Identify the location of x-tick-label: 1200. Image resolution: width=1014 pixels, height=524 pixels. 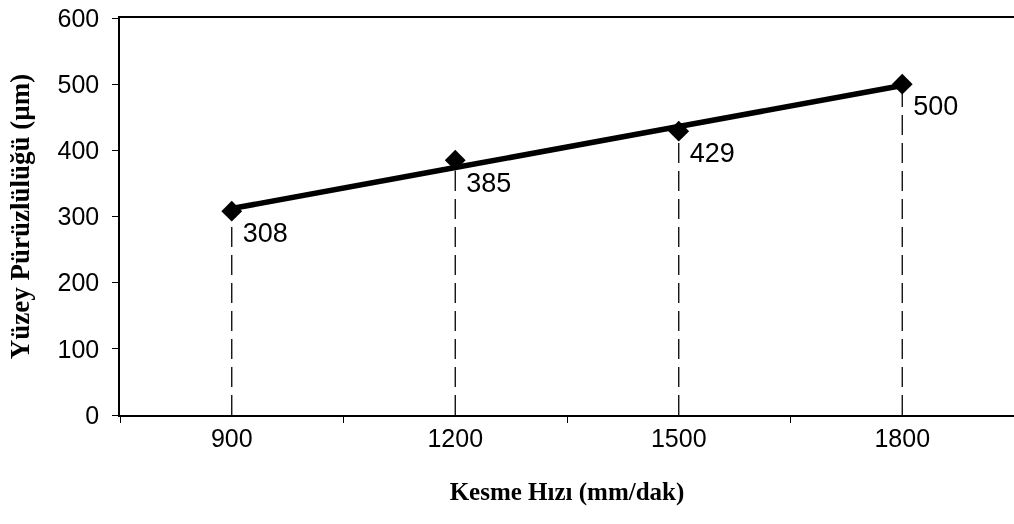
(455, 437).